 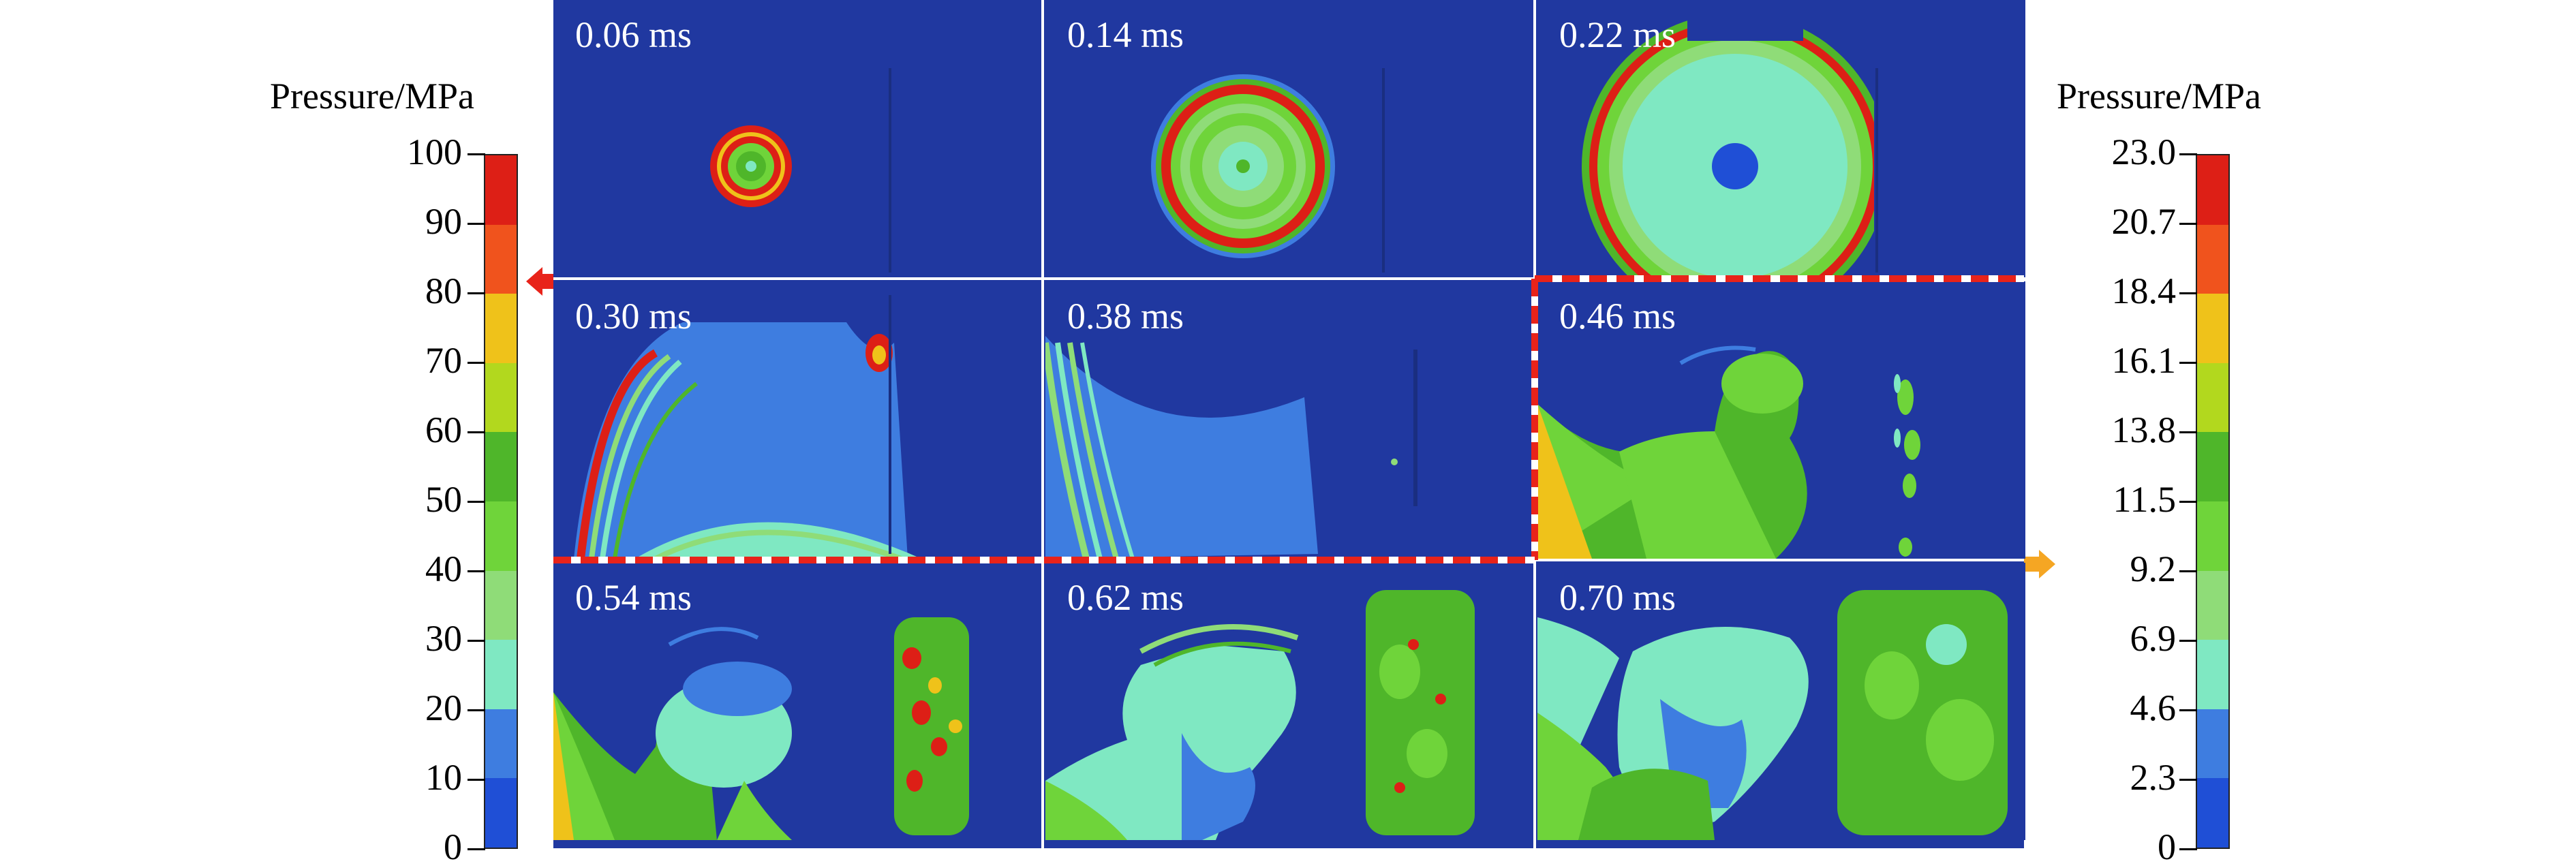 I want to click on panel-8: 0.62 ms, so click(x=1289, y=702).